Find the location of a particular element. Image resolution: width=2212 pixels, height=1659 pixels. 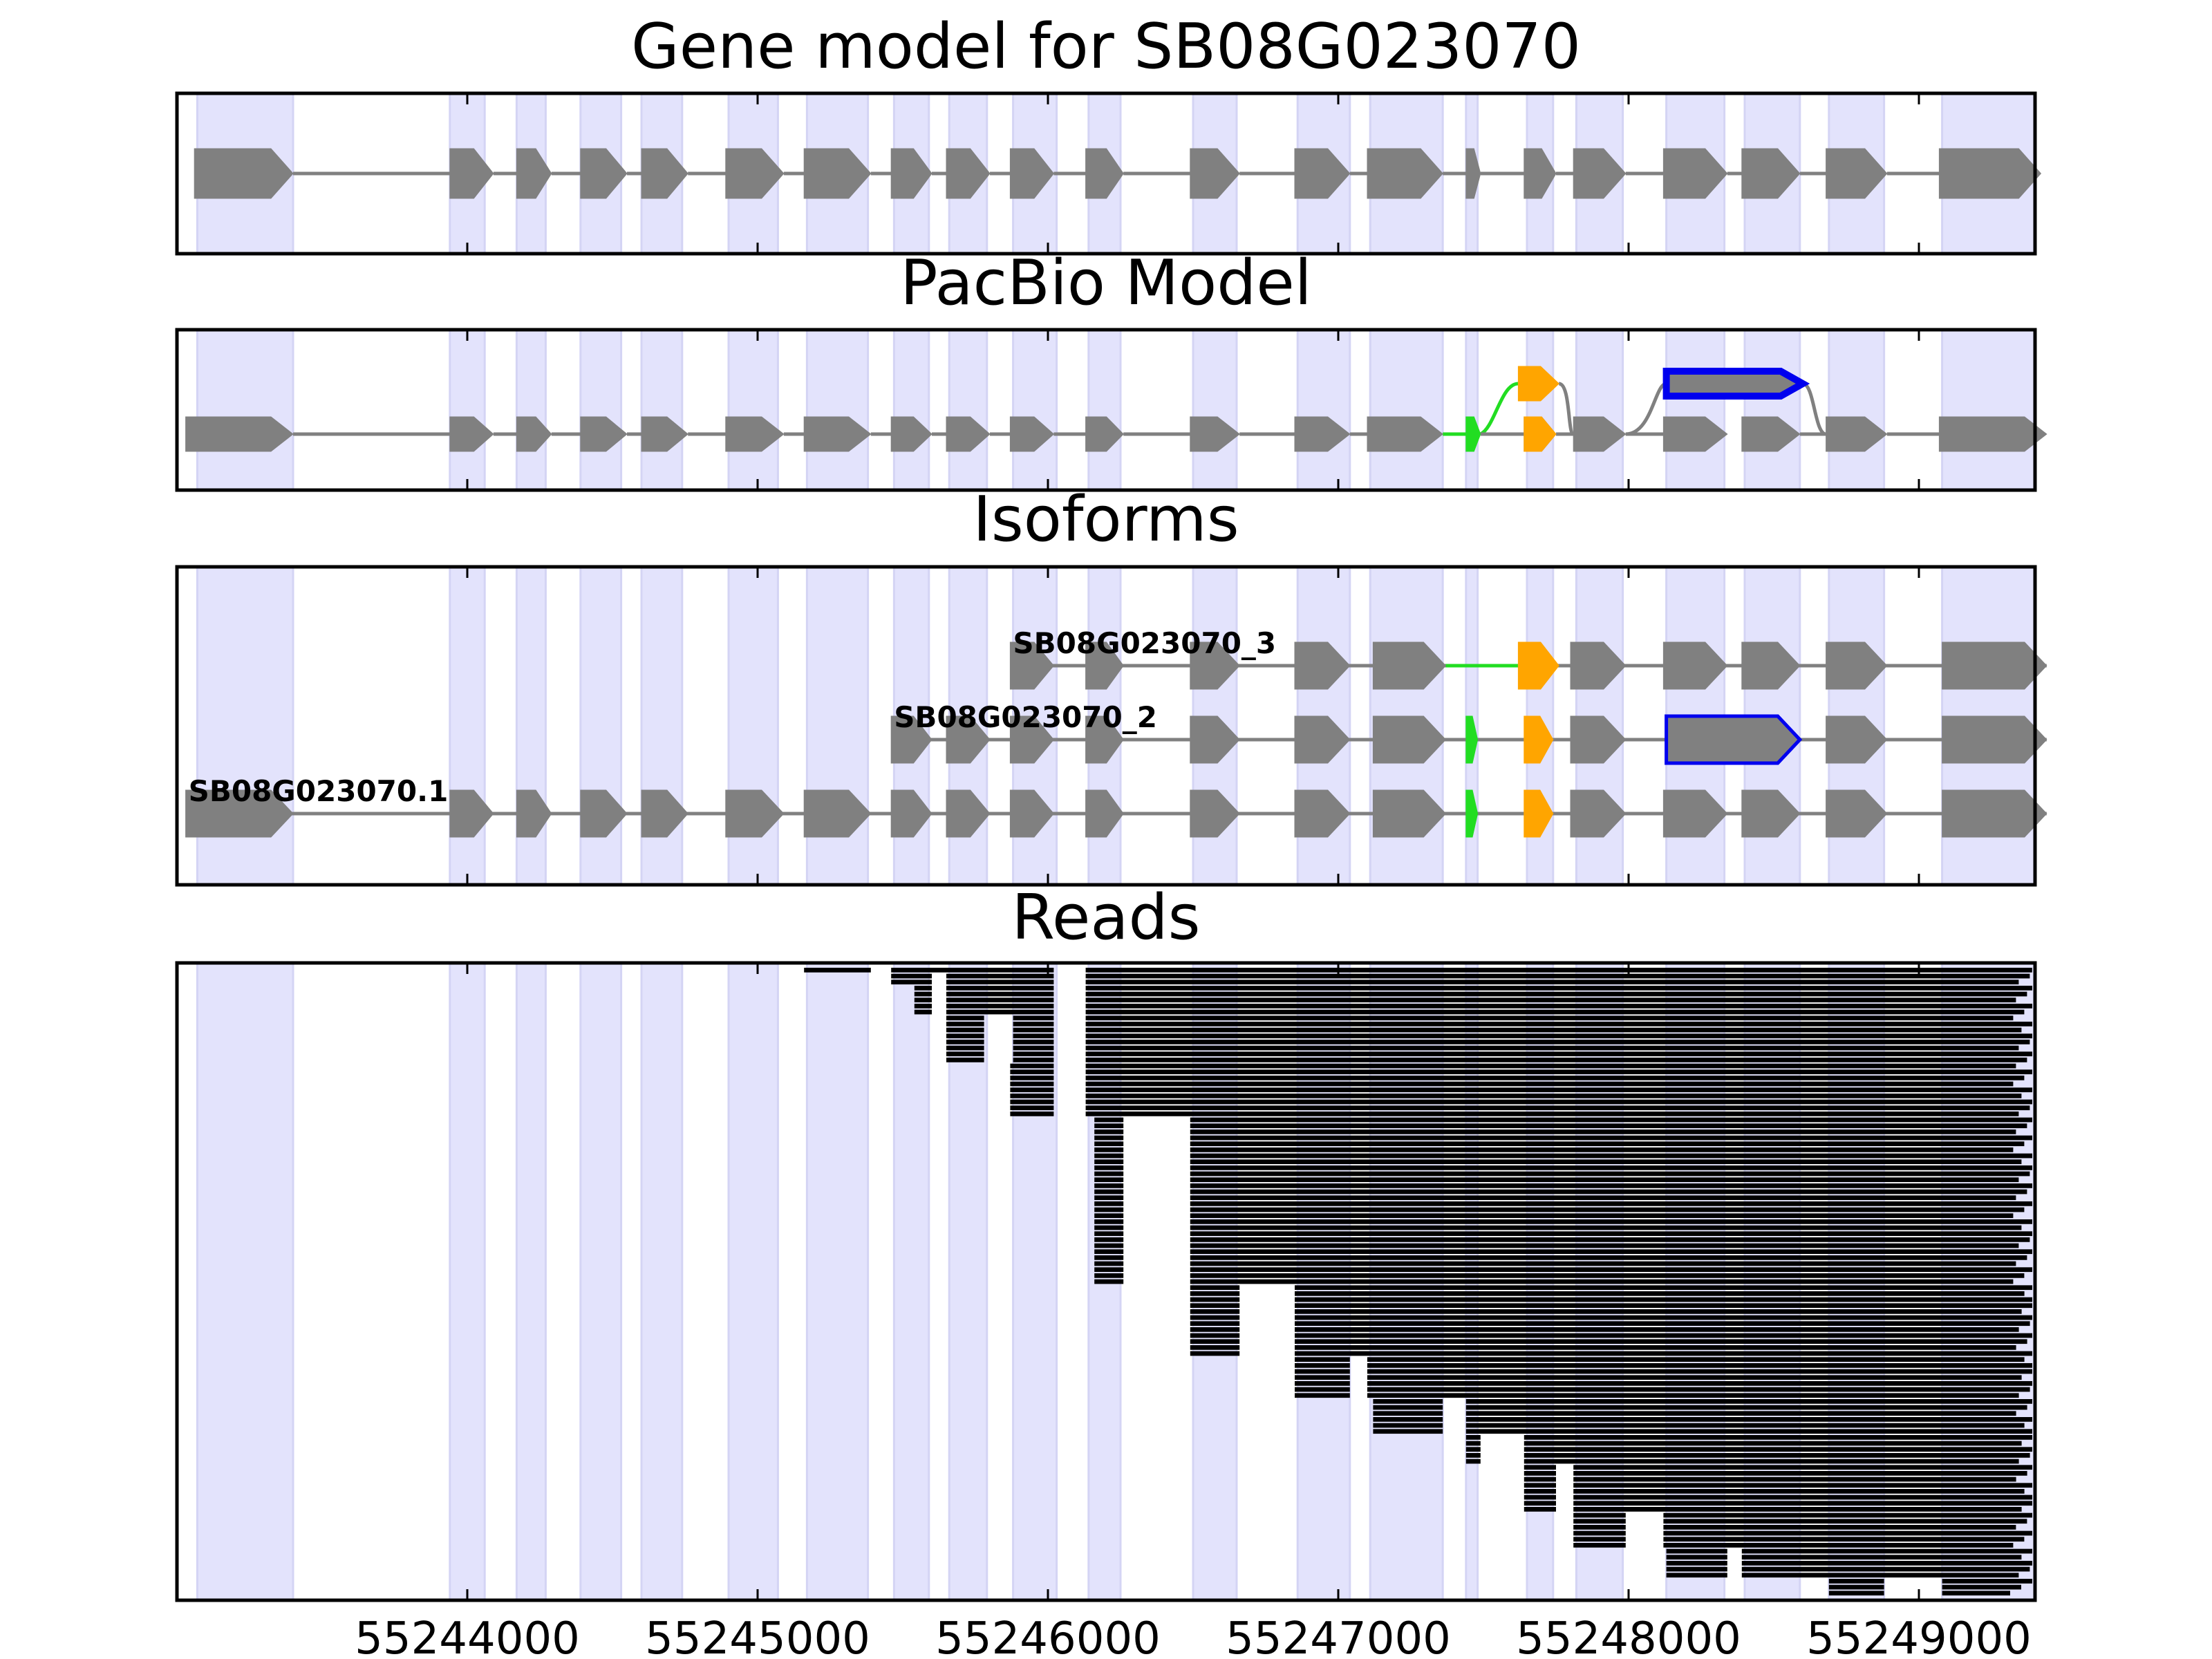

x-tick-label: 55247000 is located at coordinates (1338, 1636).